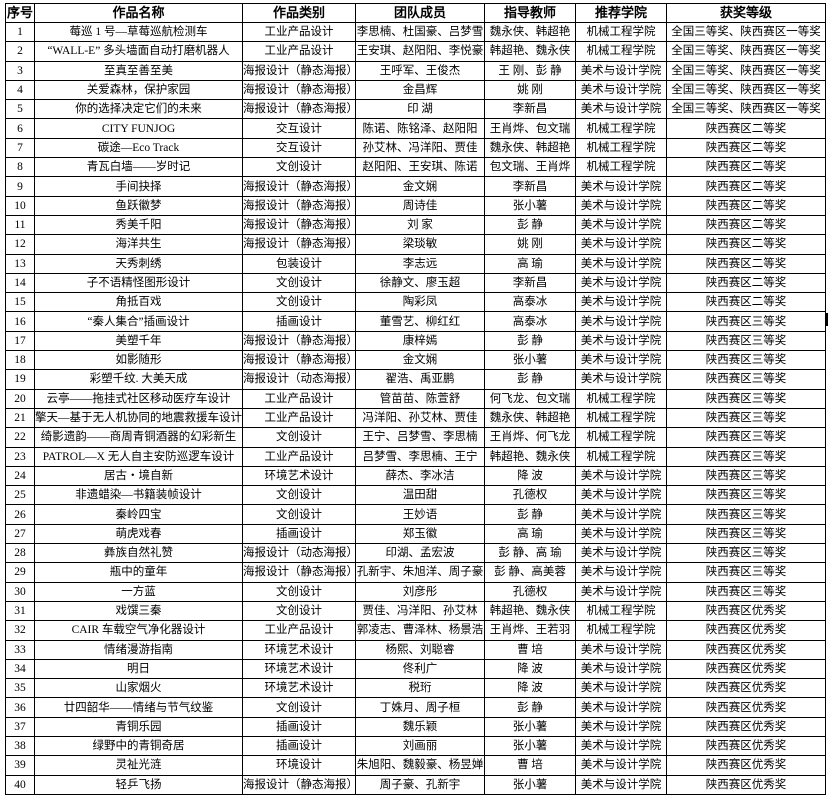 Image resolution: width=829 pixels, height=800 pixels. I want to click on cell-category: 插画设计, so click(299, 726).